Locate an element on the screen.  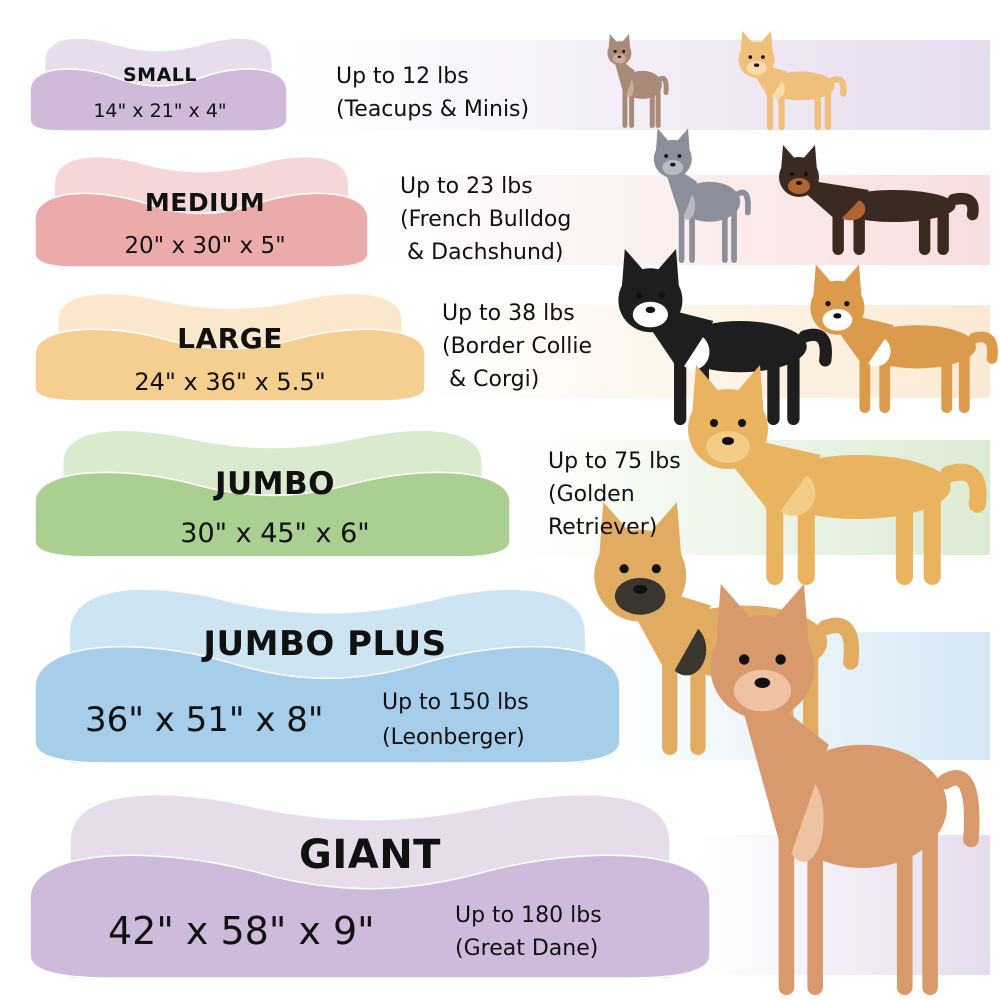
size-title-jumbo-plus: JUMBO PLUS is located at coordinates (325, 644).